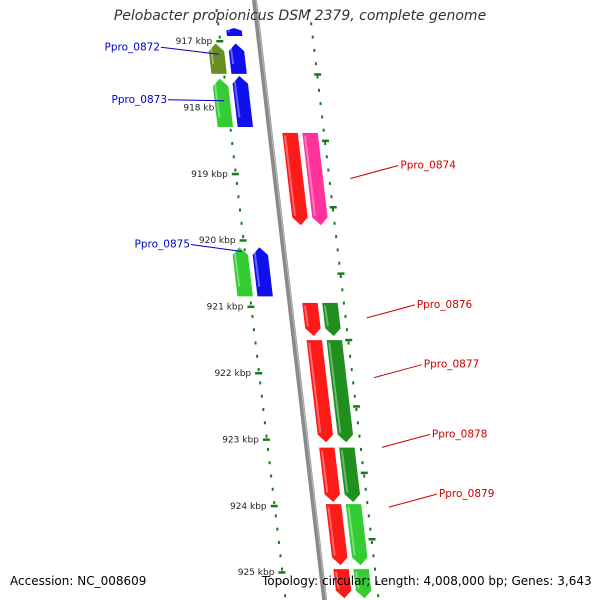 The height and width of the screenshot is (600, 600). I want to click on gene-label-ppro-0879: Ppro_0879, so click(466, 494).